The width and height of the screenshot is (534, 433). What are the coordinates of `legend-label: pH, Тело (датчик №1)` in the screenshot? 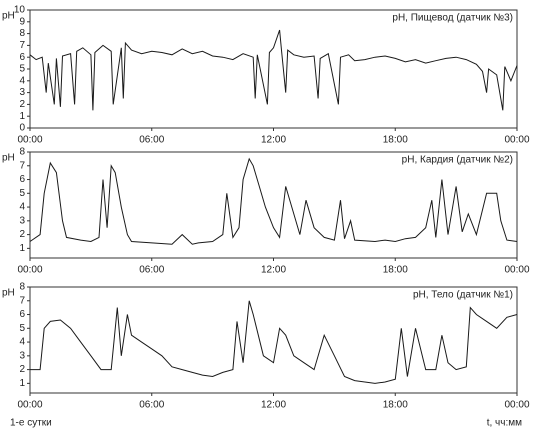 It's located at (463, 295).